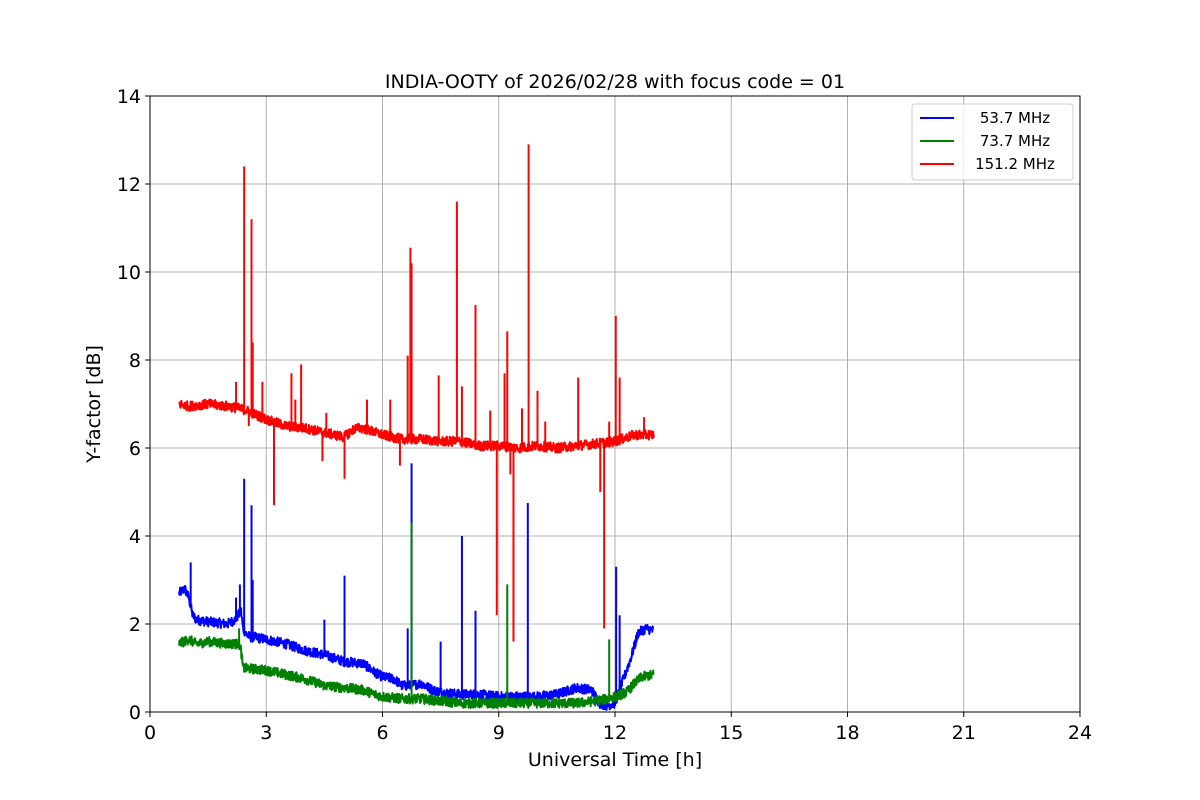  I want to click on x-tick-label: 0, so click(150, 733).